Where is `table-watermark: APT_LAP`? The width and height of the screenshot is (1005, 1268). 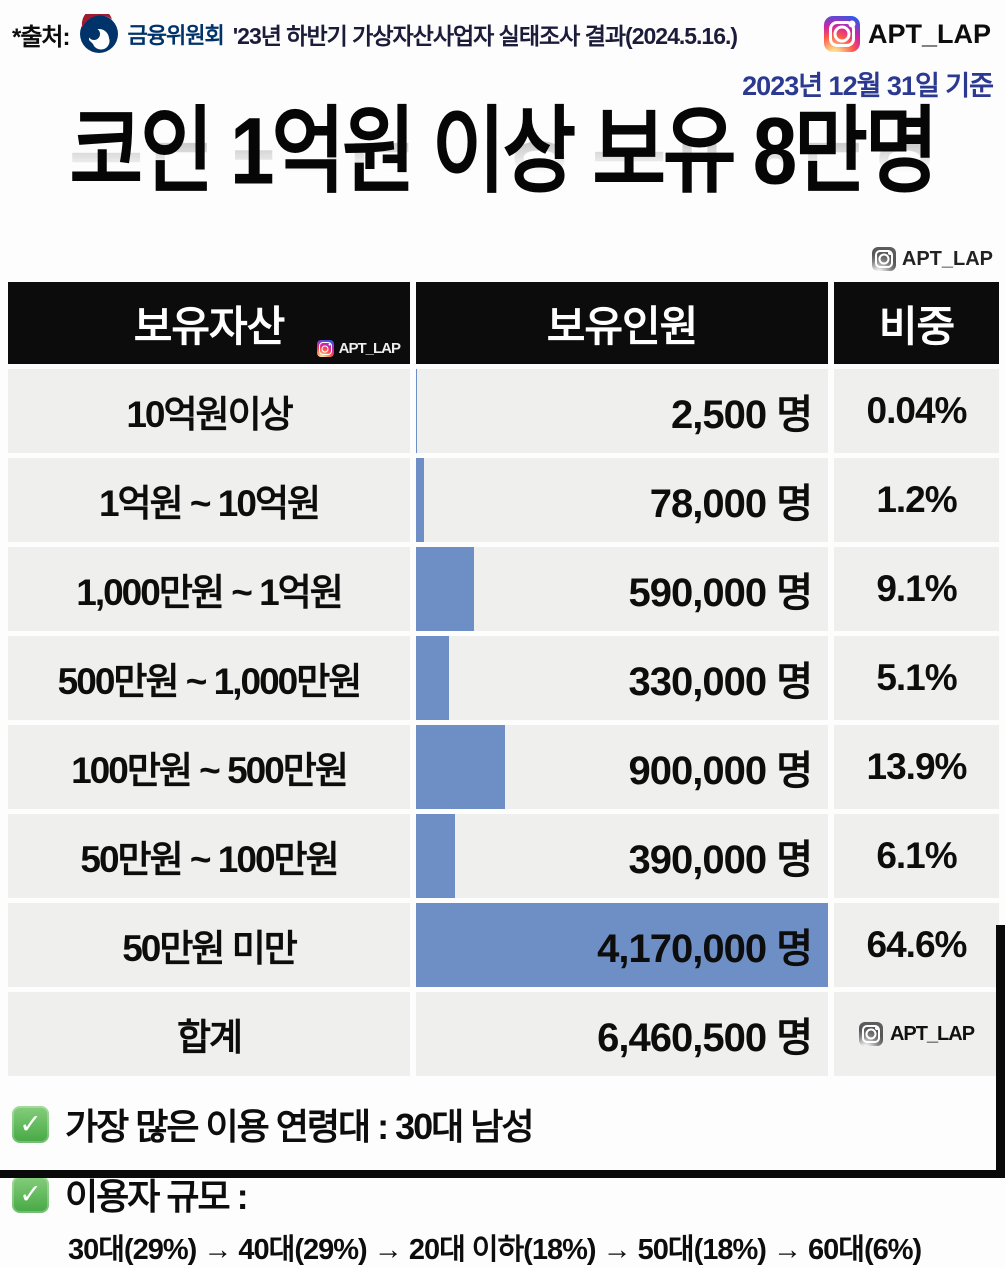
table-watermark: APT_LAP is located at coordinates (916, 1034).